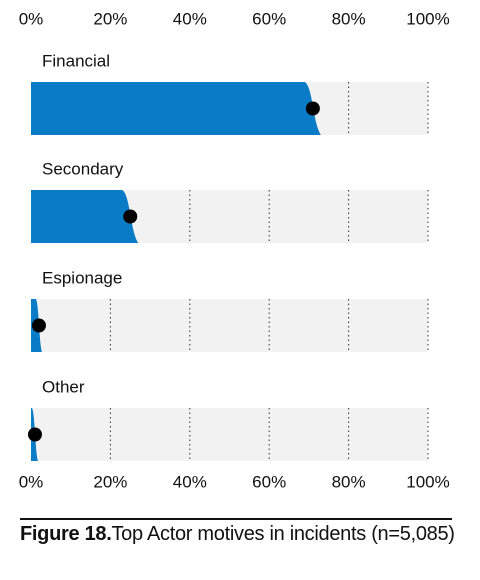  Describe the element at coordinates (63, 386) in the screenshot. I see `category-label: Other` at that location.